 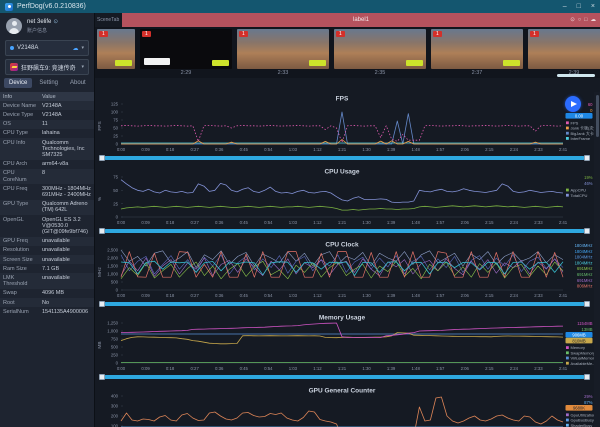 I want to click on svg-text: 60, so click(x=590, y=104).